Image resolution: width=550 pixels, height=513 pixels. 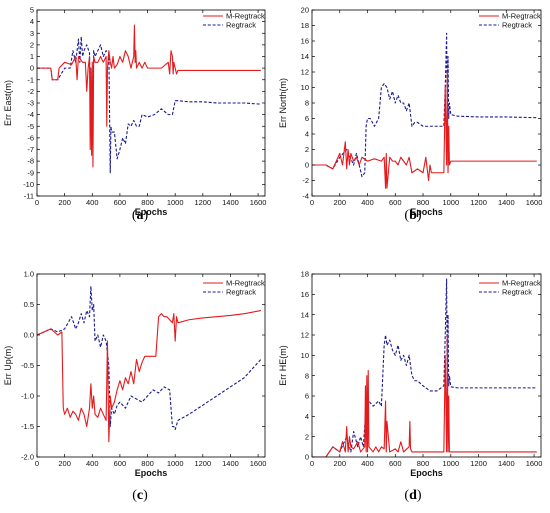 I want to click on y-axis-title: Err HE(m), so click(x=283, y=365).